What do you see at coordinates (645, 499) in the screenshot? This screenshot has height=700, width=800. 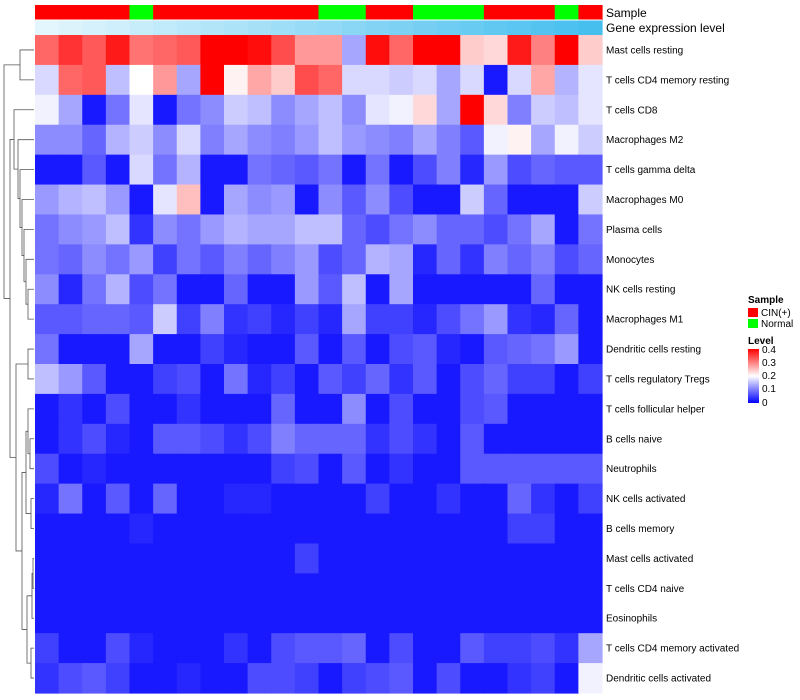 I see `row-label: NK cells activated` at bounding box center [645, 499].